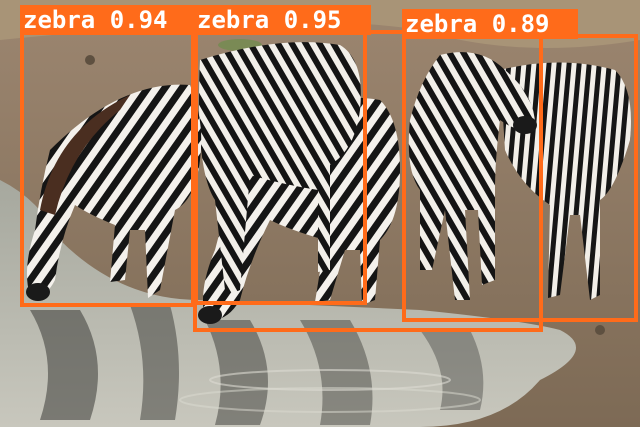 The image size is (640, 427). Describe the element at coordinates (107, 20) in the screenshot. I see `detection-label: zebra 0.94` at that location.